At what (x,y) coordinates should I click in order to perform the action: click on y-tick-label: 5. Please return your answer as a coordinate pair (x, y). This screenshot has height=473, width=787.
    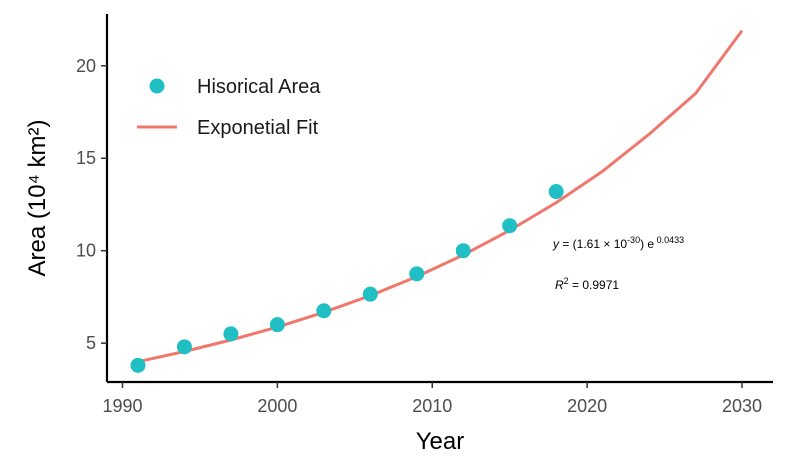
    Looking at the image, I should click on (91, 343).